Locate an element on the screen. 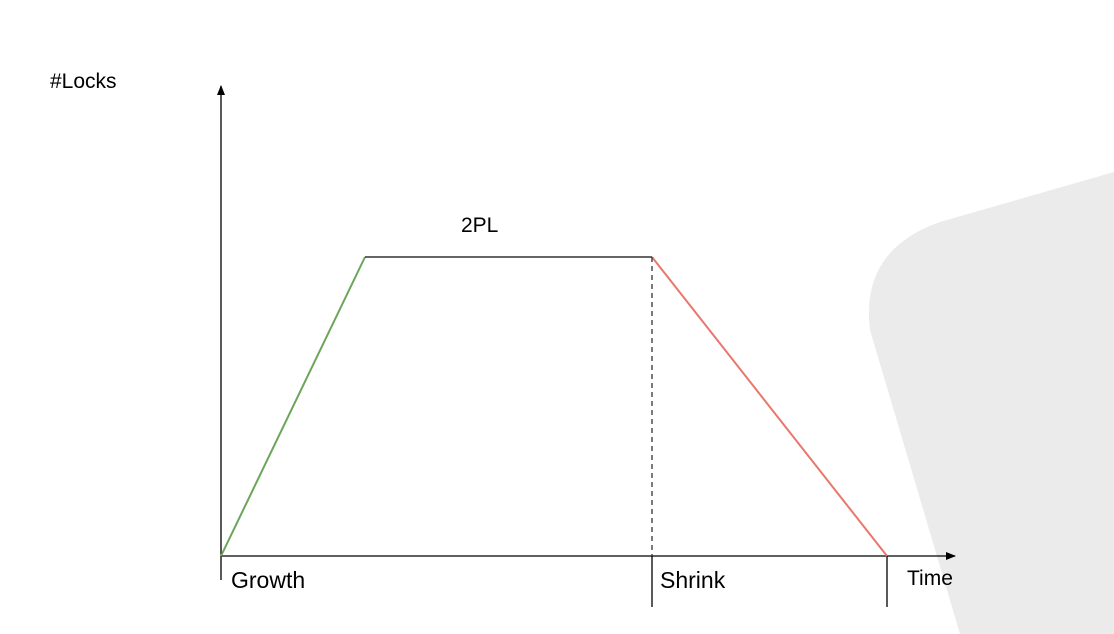  x-axis-label: Time is located at coordinates (930, 578).